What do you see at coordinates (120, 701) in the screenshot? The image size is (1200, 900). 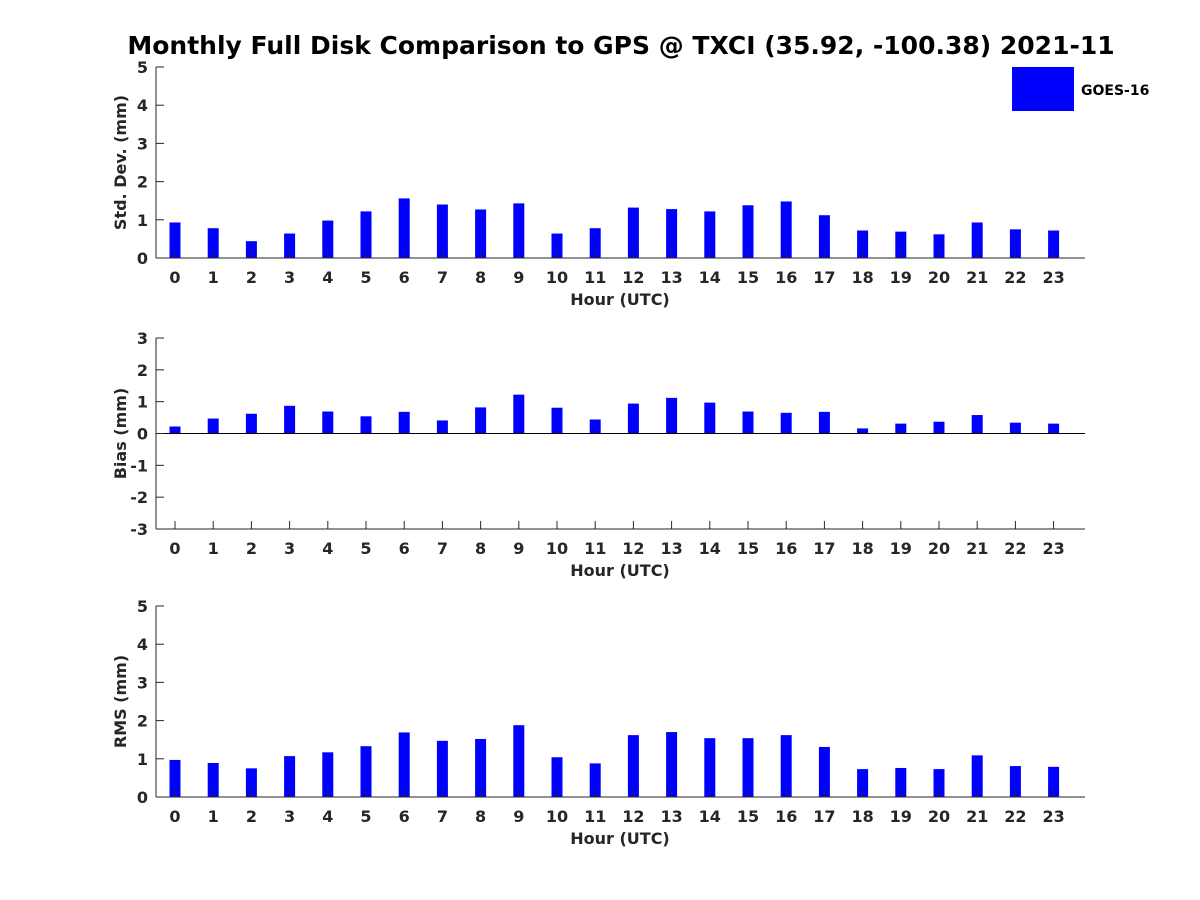 I see `y-axis-label: RMS (mm)` at bounding box center [120, 701].